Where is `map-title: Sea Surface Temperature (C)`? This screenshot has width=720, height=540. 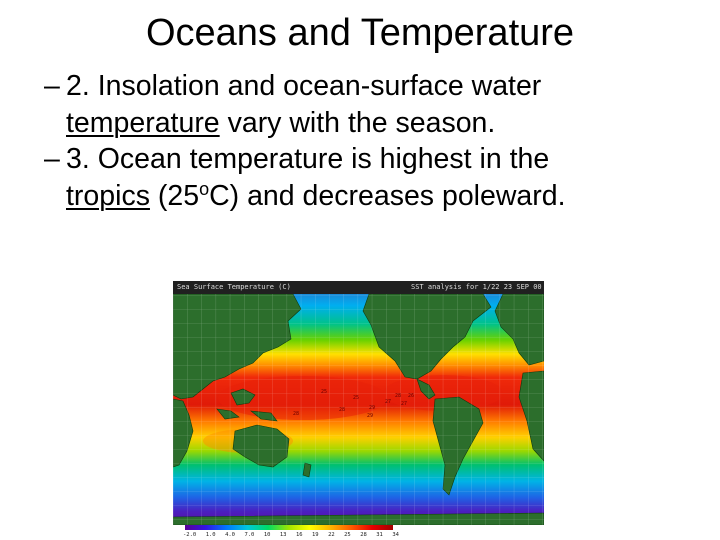 map-title: Sea Surface Temperature (C) is located at coordinates (234, 287).